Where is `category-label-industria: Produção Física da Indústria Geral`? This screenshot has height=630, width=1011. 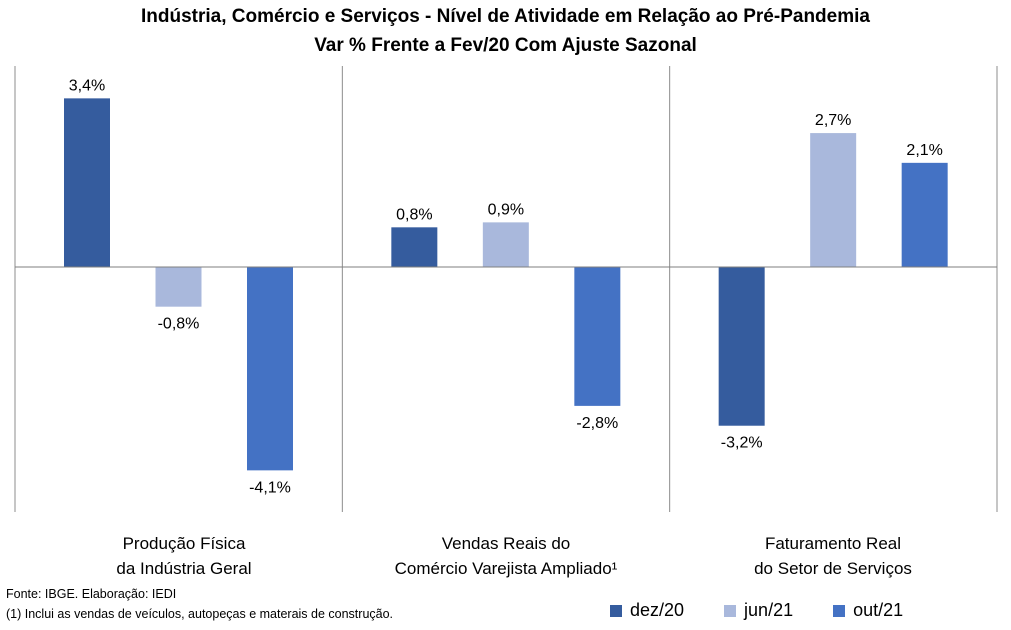 category-label-industria: Produção Física da Indústria Geral is located at coordinates (184, 556).